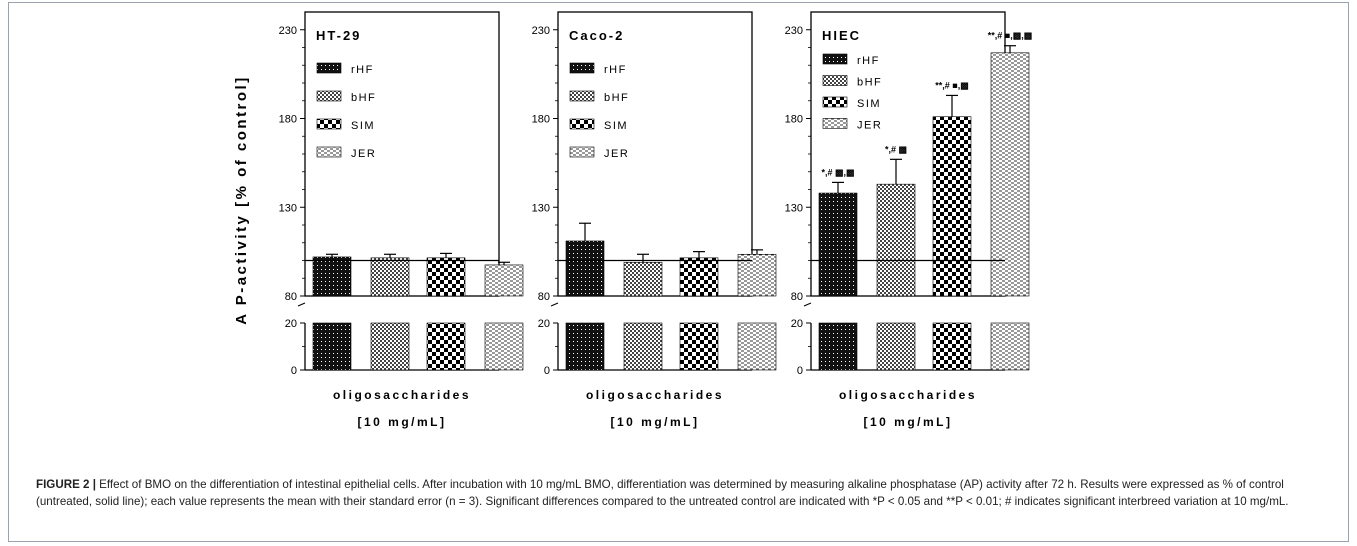 This screenshot has height=546, width=1357. What do you see at coordinates (241, 199) in the screenshot?
I see `y-axis-label: A P-activity [% of control]` at bounding box center [241, 199].